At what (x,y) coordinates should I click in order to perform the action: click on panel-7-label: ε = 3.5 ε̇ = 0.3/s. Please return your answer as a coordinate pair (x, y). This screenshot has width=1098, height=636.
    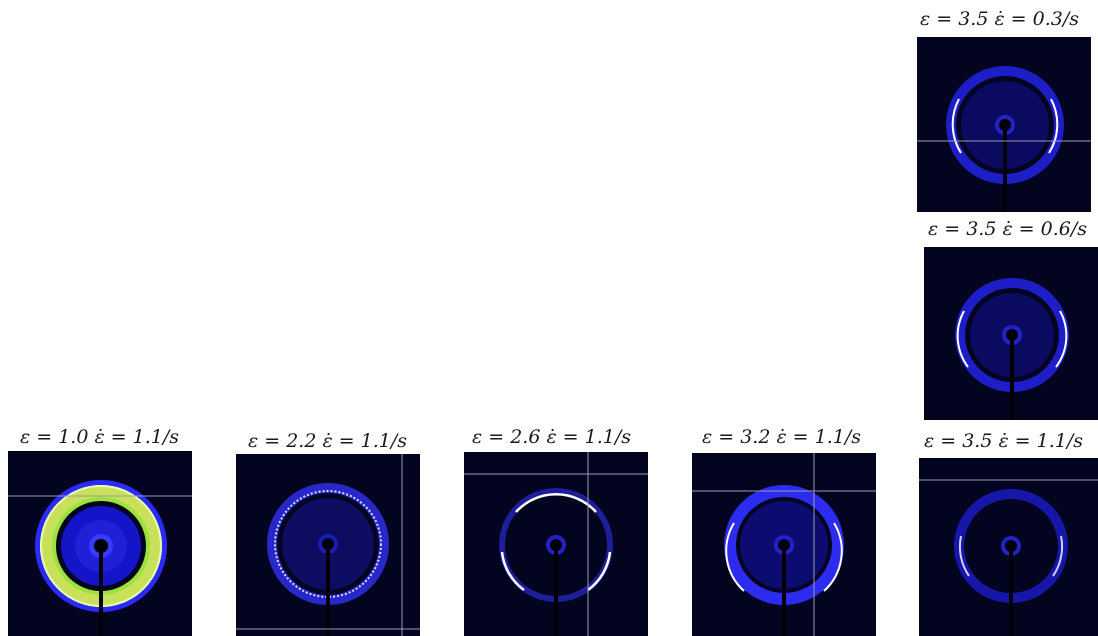
    Looking at the image, I should click on (1000, 19).